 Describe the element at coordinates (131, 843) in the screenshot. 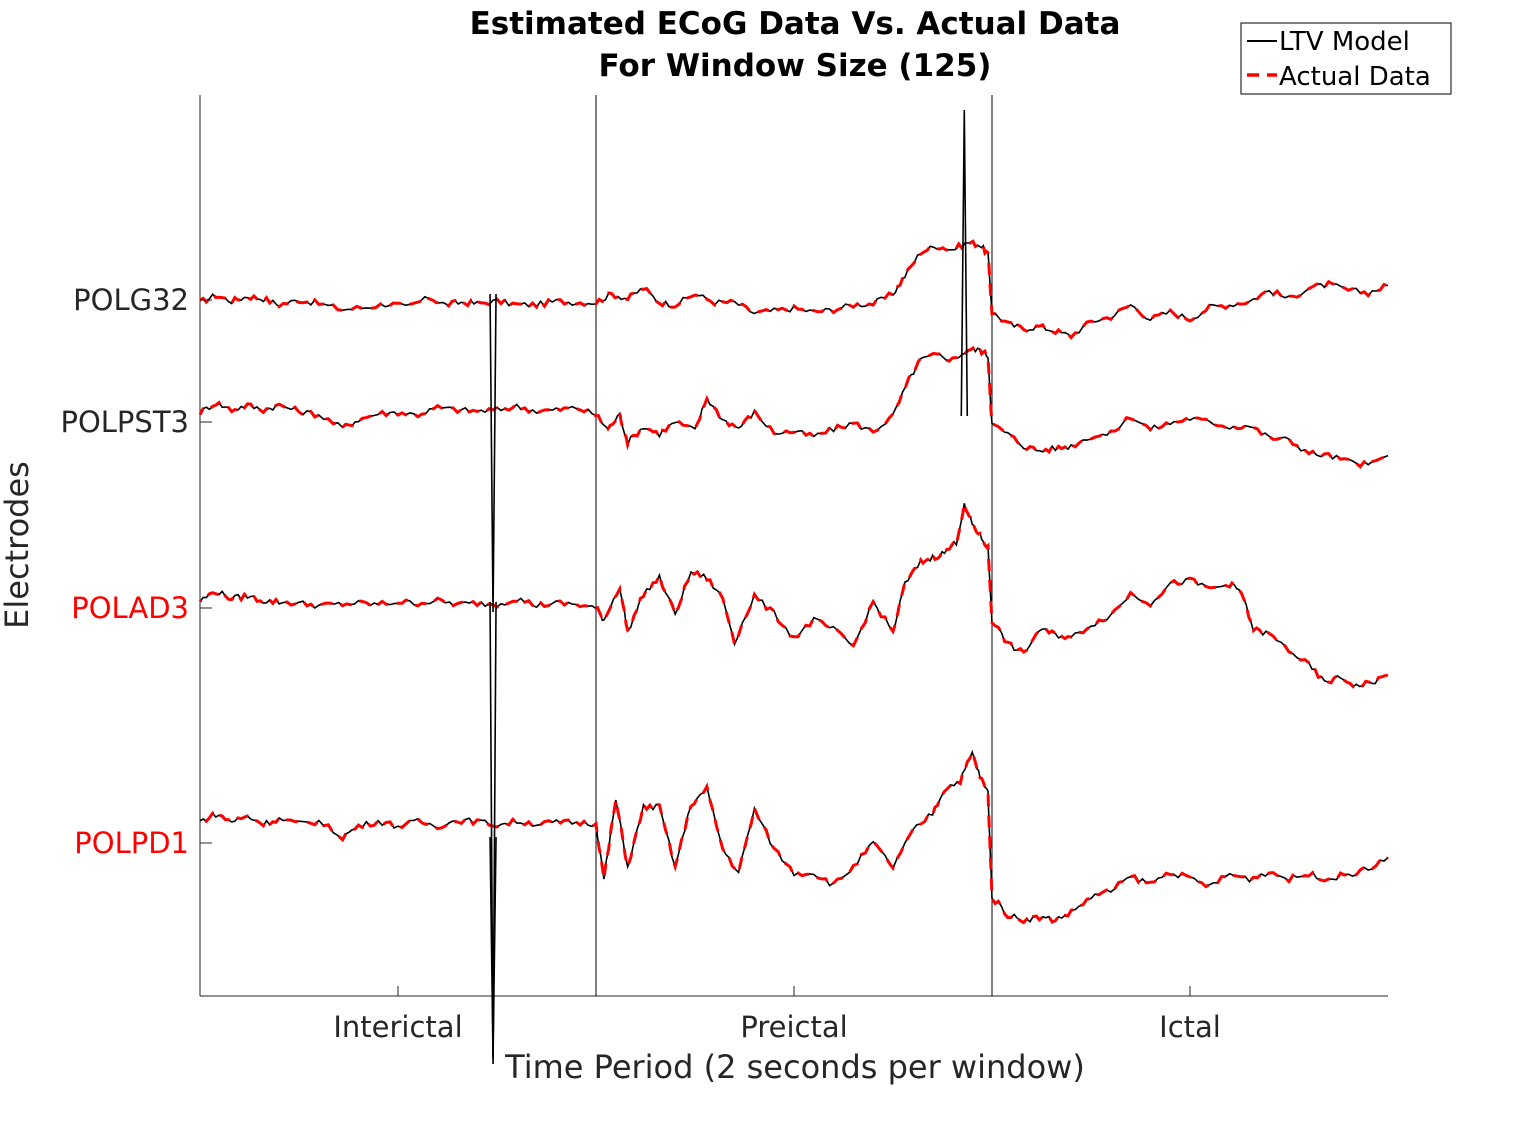

I see `y-tick-label-polpd1: POLPD1` at that location.